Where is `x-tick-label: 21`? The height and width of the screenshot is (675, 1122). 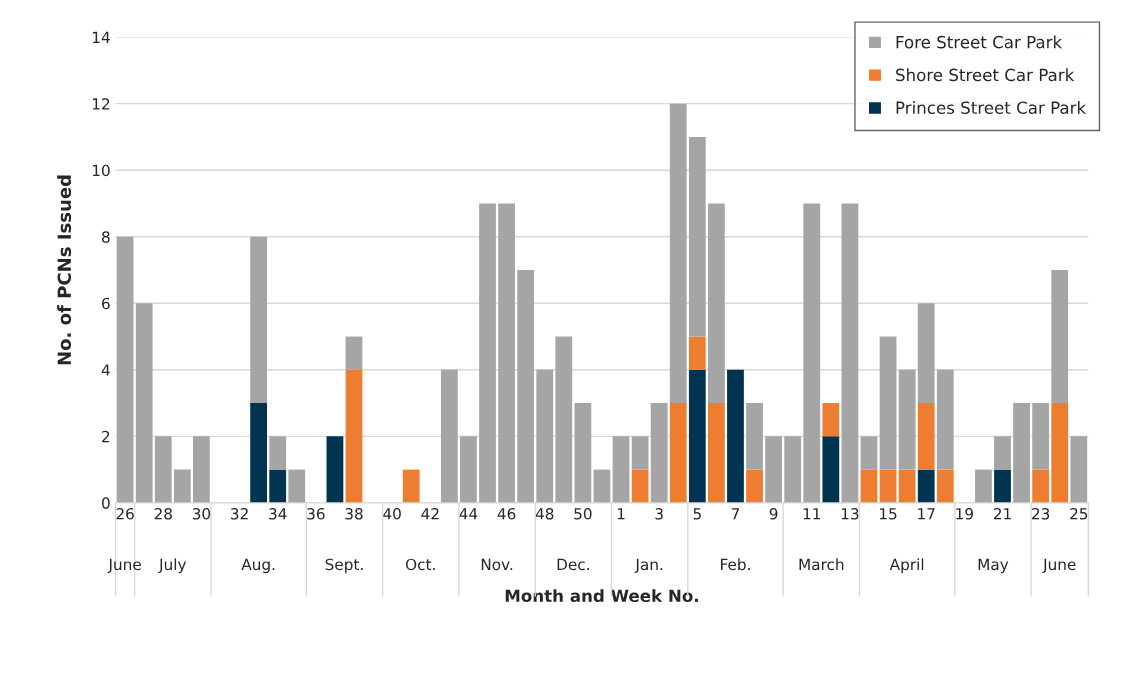
x-tick-label: 21 is located at coordinates (1002, 514).